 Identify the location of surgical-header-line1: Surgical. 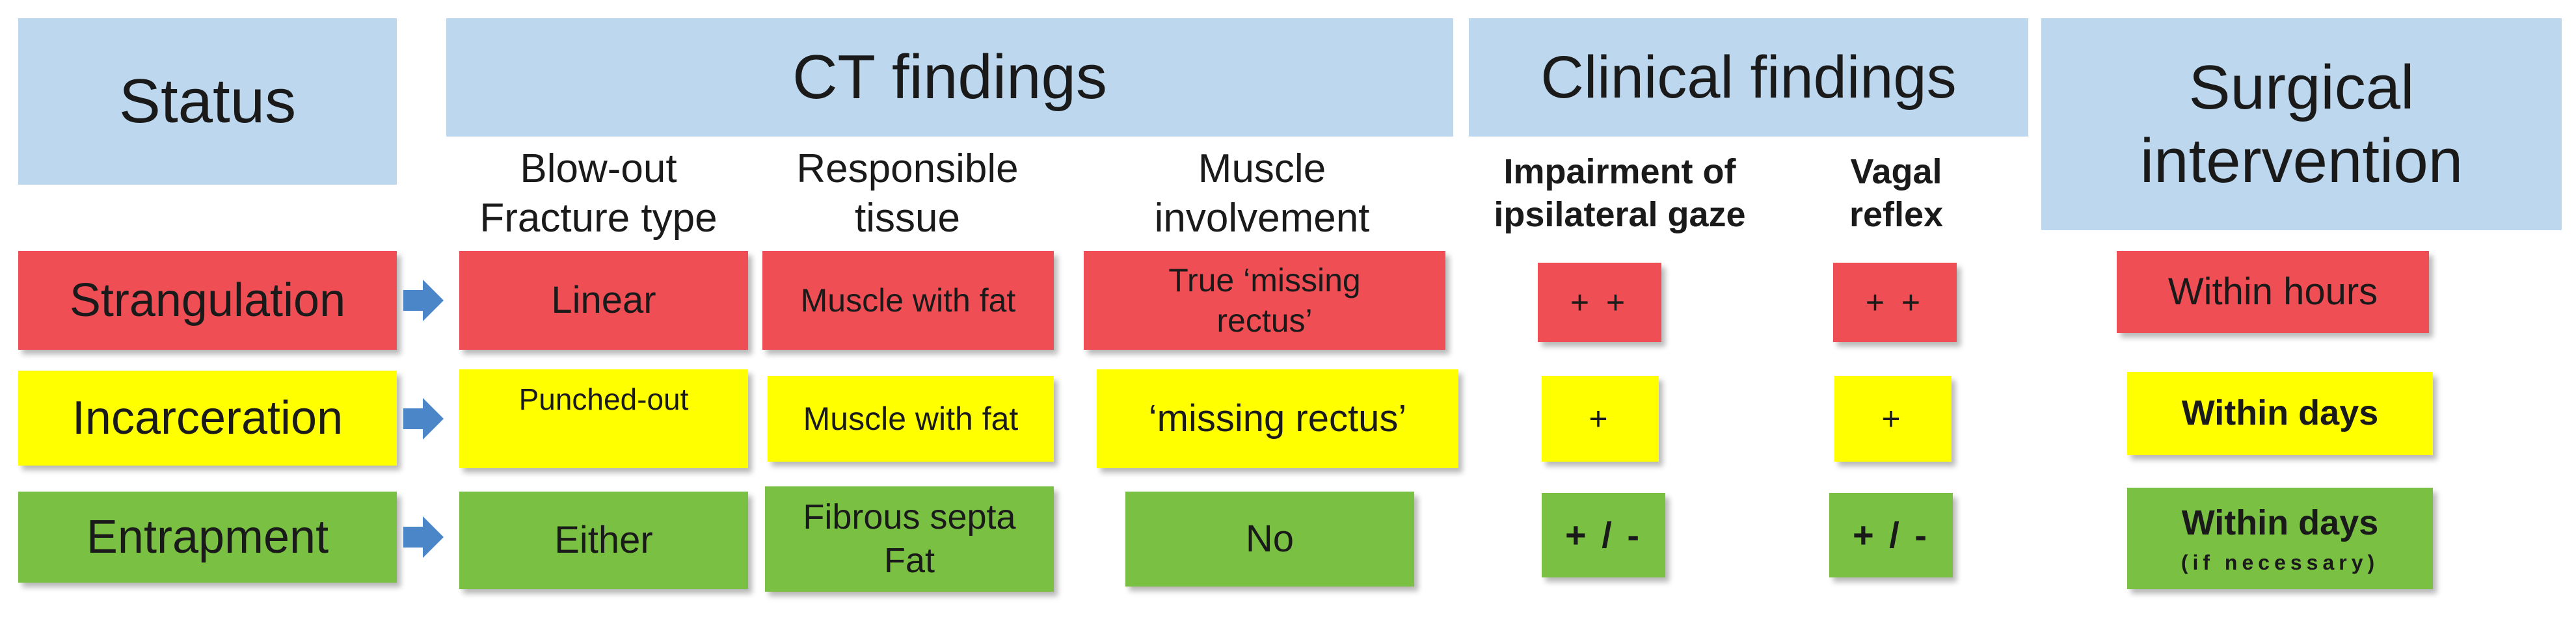
(2301, 87).